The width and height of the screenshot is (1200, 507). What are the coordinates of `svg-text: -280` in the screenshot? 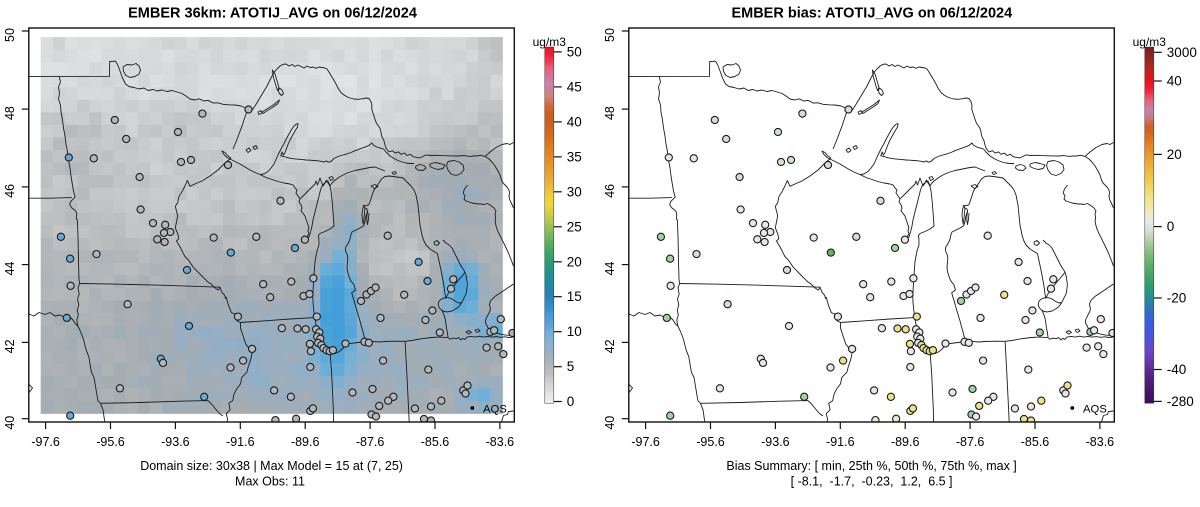 It's located at (1180, 401).